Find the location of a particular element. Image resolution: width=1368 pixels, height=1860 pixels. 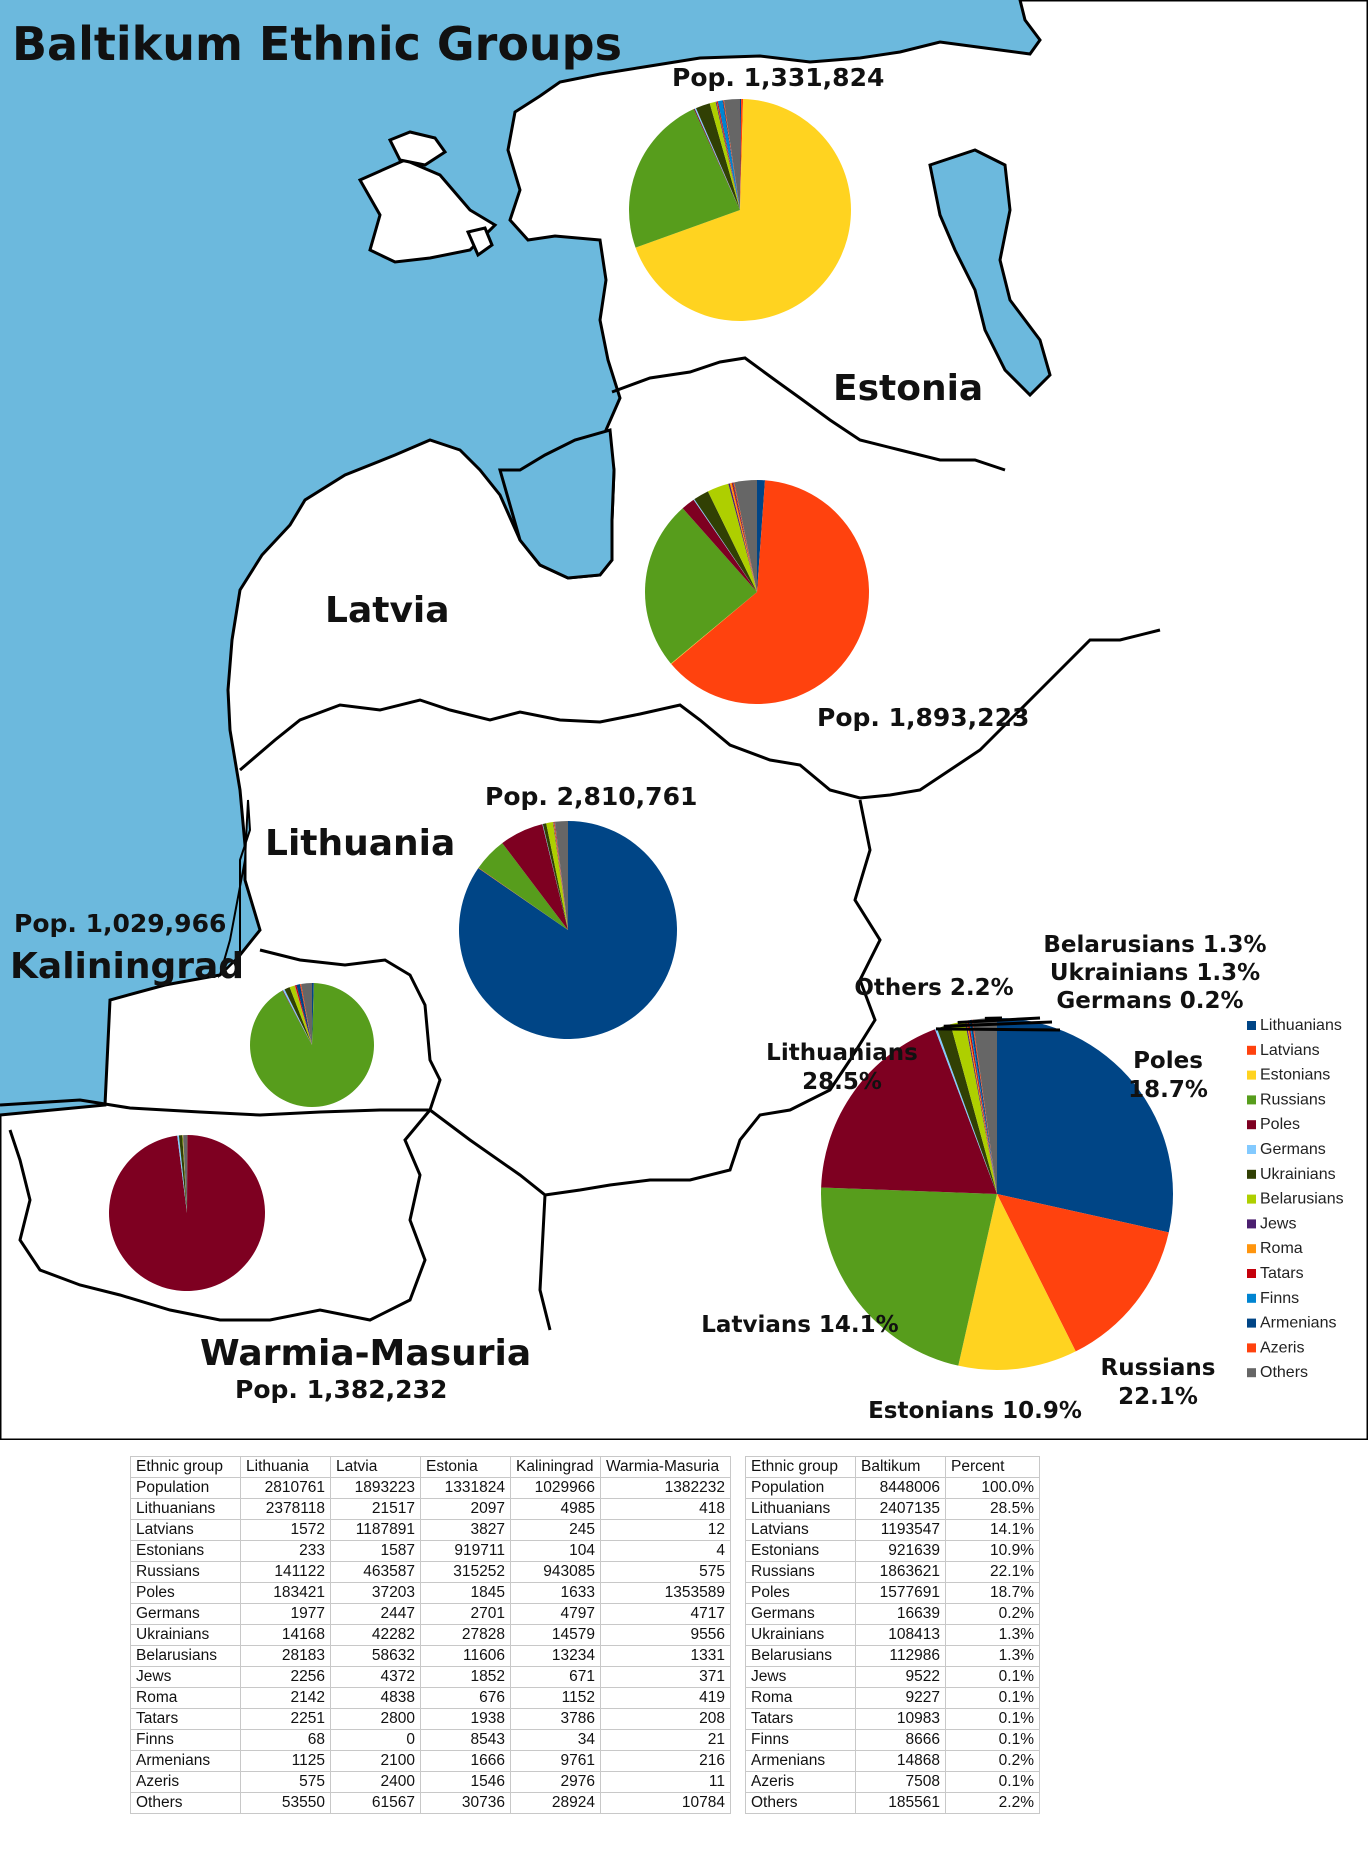

lithuania-slice-poles is located at coordinates (535, 877).